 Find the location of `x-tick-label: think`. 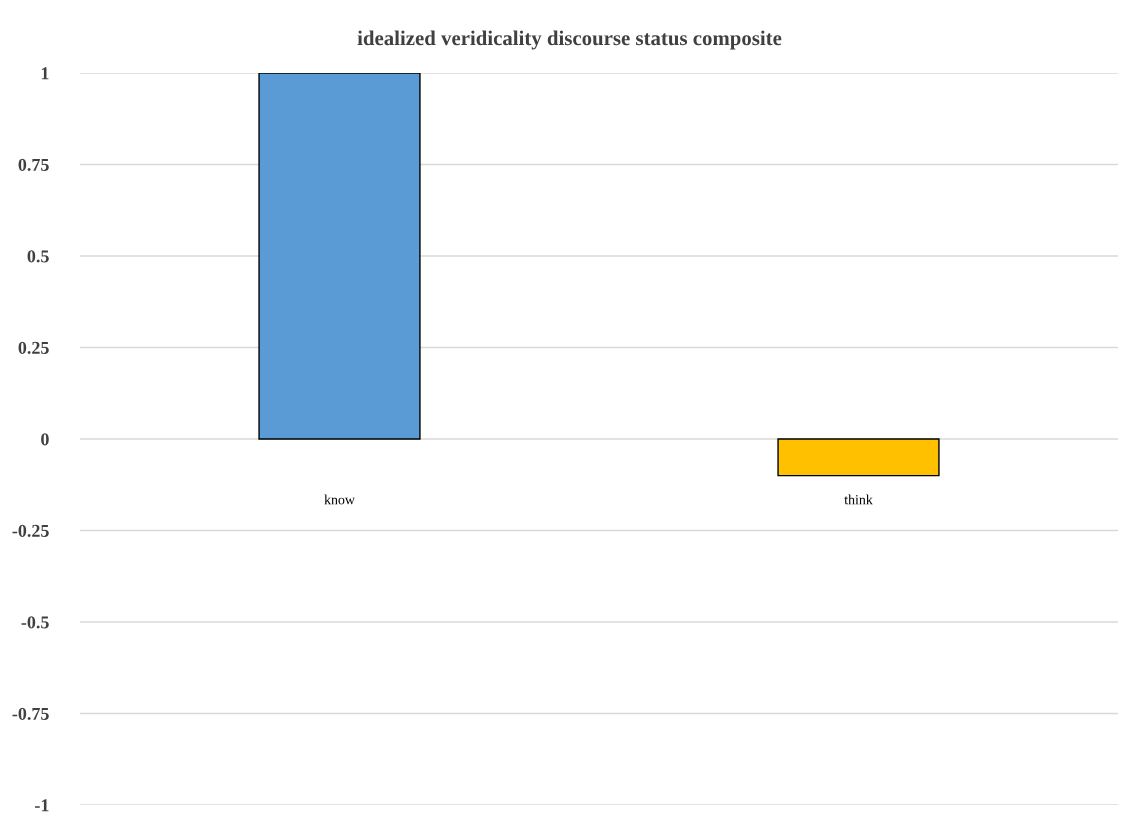

x-tick-label: think is located at coordinates (858, 499).